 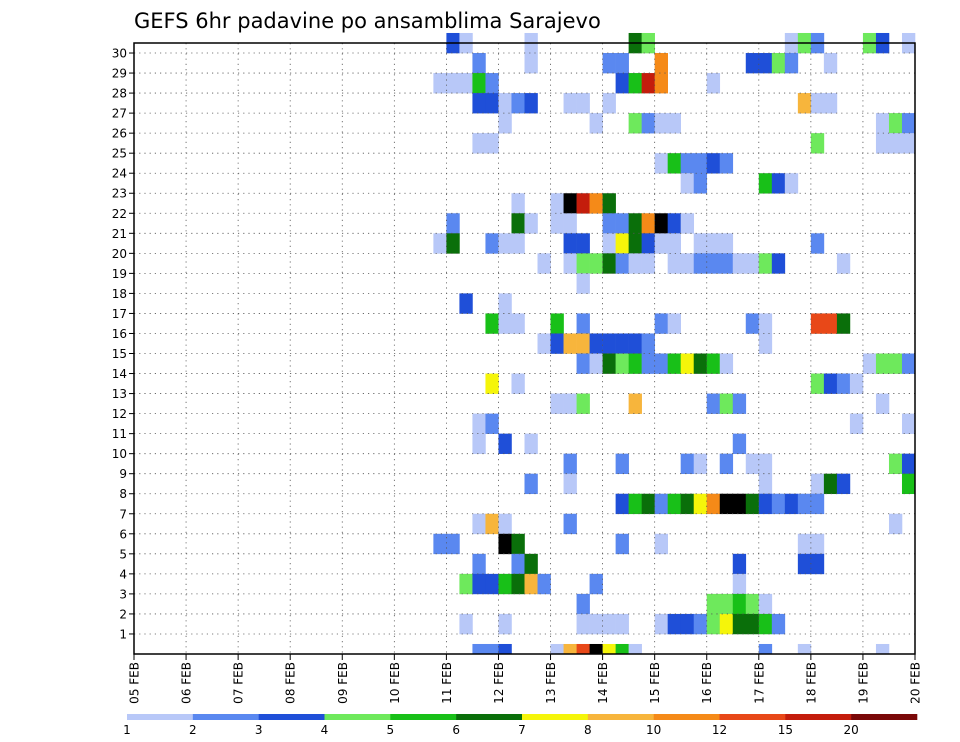 What do you see at coordinates (851, 730) in the screenshot?
I see `colorbar-label: 20` at bounding box center [851, 730].